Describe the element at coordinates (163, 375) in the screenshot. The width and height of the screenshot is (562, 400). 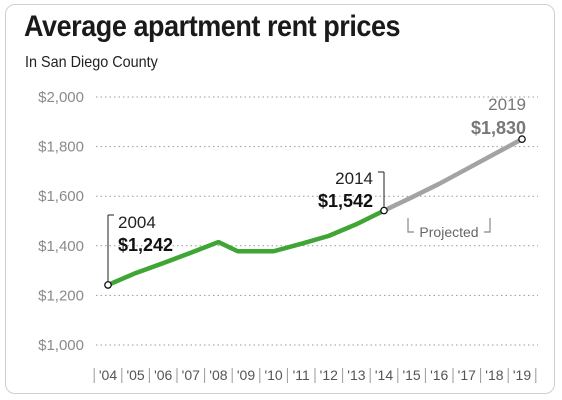
I see `x-tick-label: '06` at that location.